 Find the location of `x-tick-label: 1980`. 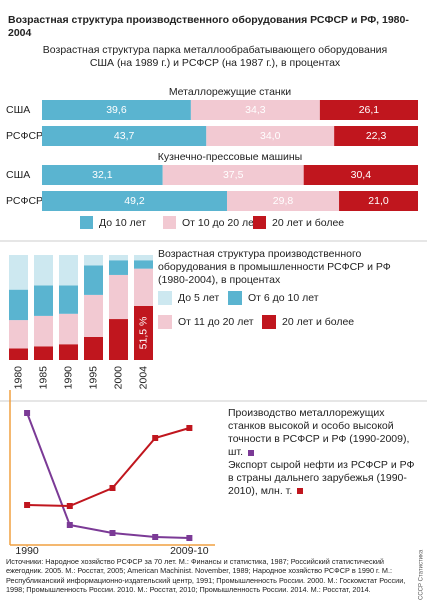

x-tick-label: 1980 is located at coordinates (18, 378).